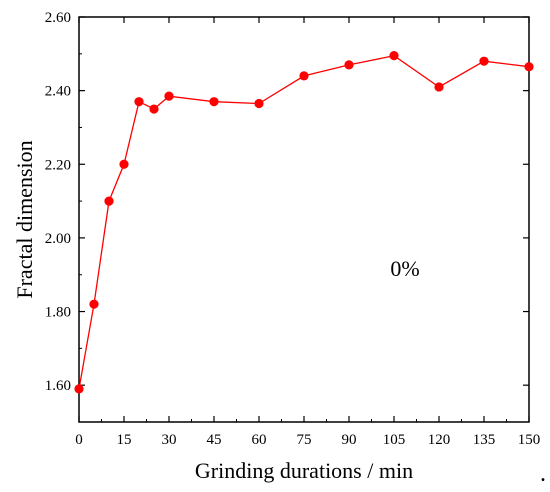 The width and height of the screenshot is (550, 492). I want to click on x-tick-label: 15, so click(124, 440).